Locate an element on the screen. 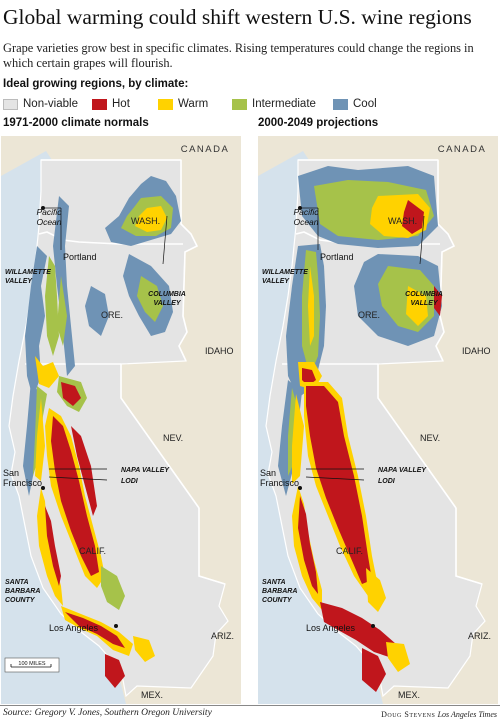  snake-warm is located at coordinates (417, 306).